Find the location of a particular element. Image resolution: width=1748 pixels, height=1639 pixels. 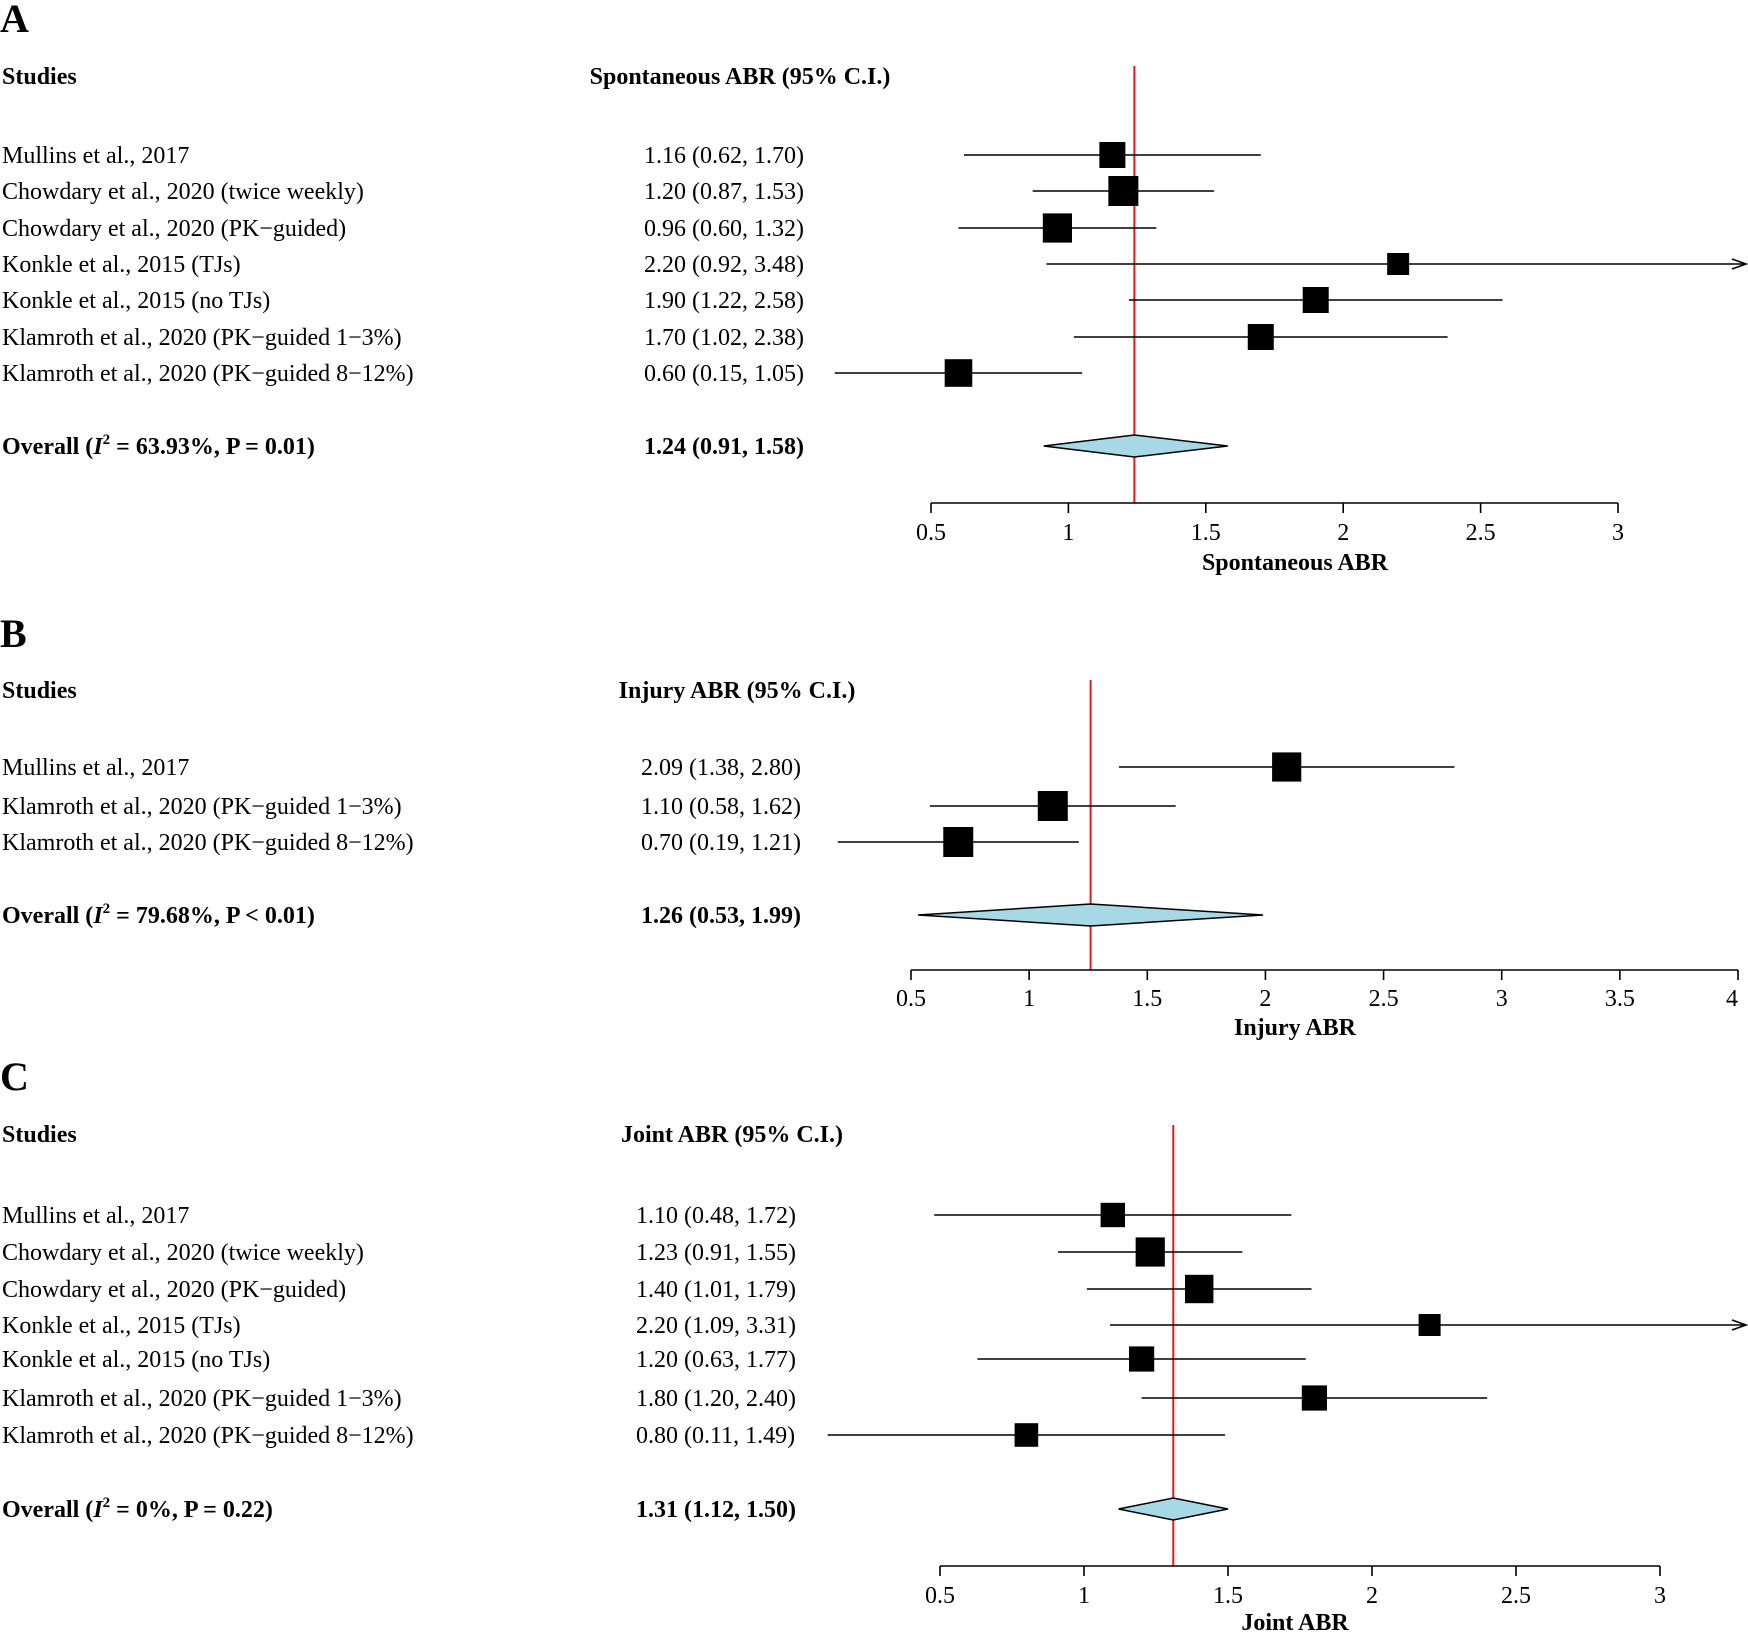

panel-label: C is located at coordinates (14, 1076).